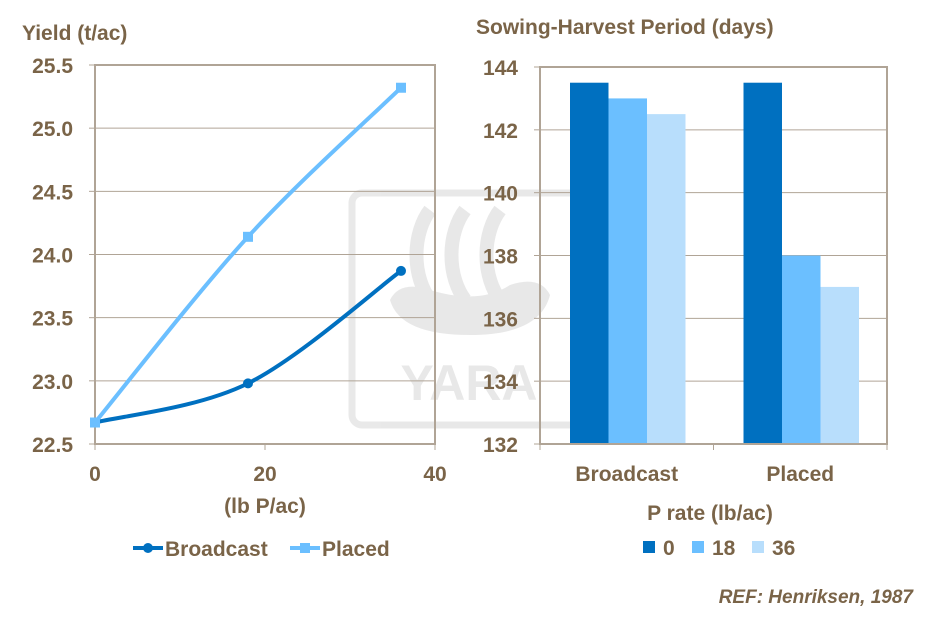 The image size is (938, 620). Describe the element at coordinates (724, 548) in the screenshot. I see `legend-label: 18` at that location.